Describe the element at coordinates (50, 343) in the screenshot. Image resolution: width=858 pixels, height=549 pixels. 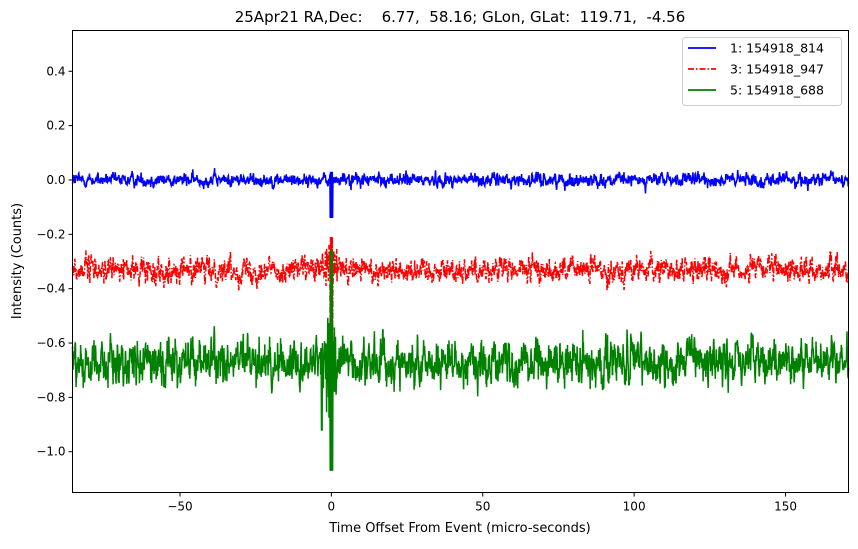
I see `y-tick-label: −0.6` at that location.